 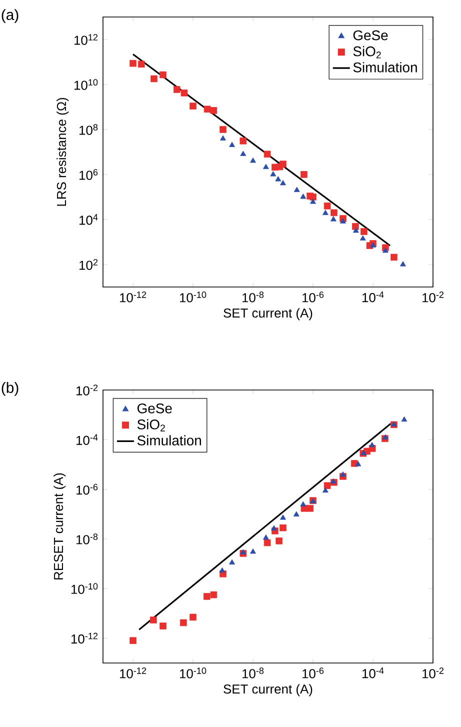 What do you see at coordinates (62, 152) in the screenshot?
I see `y-axis-title: LRS resistance (Ω)` at bounding box center [62, 152].